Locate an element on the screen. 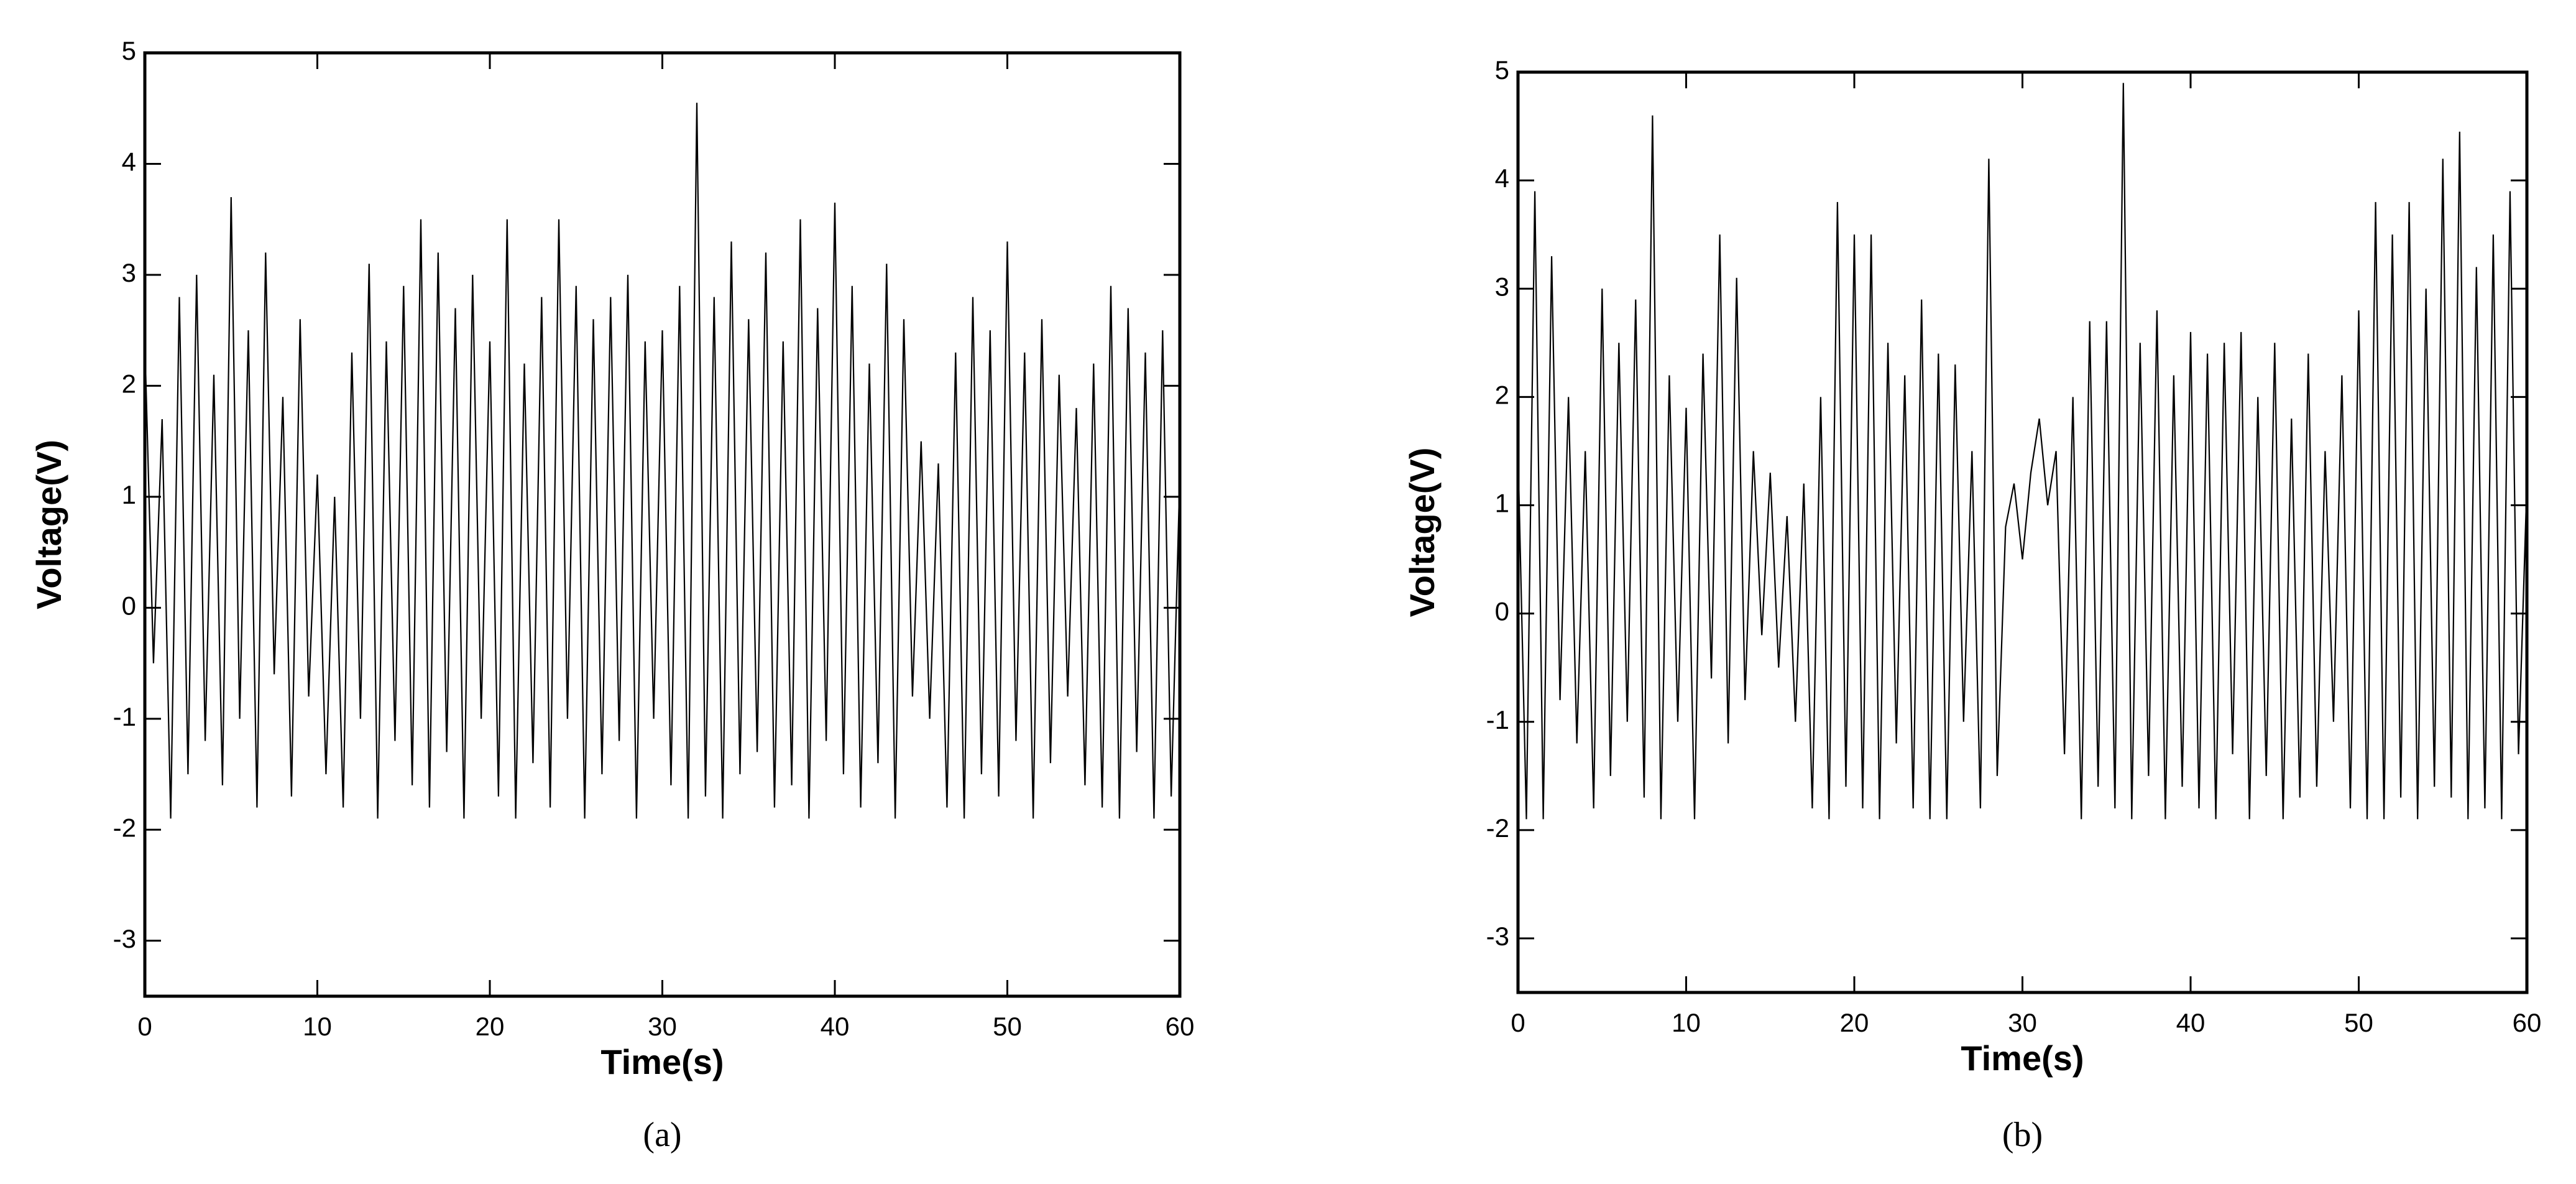 The width and height of the screenshot is (2576, 1184). caption: (a) is located at coordinates (662, 1135).